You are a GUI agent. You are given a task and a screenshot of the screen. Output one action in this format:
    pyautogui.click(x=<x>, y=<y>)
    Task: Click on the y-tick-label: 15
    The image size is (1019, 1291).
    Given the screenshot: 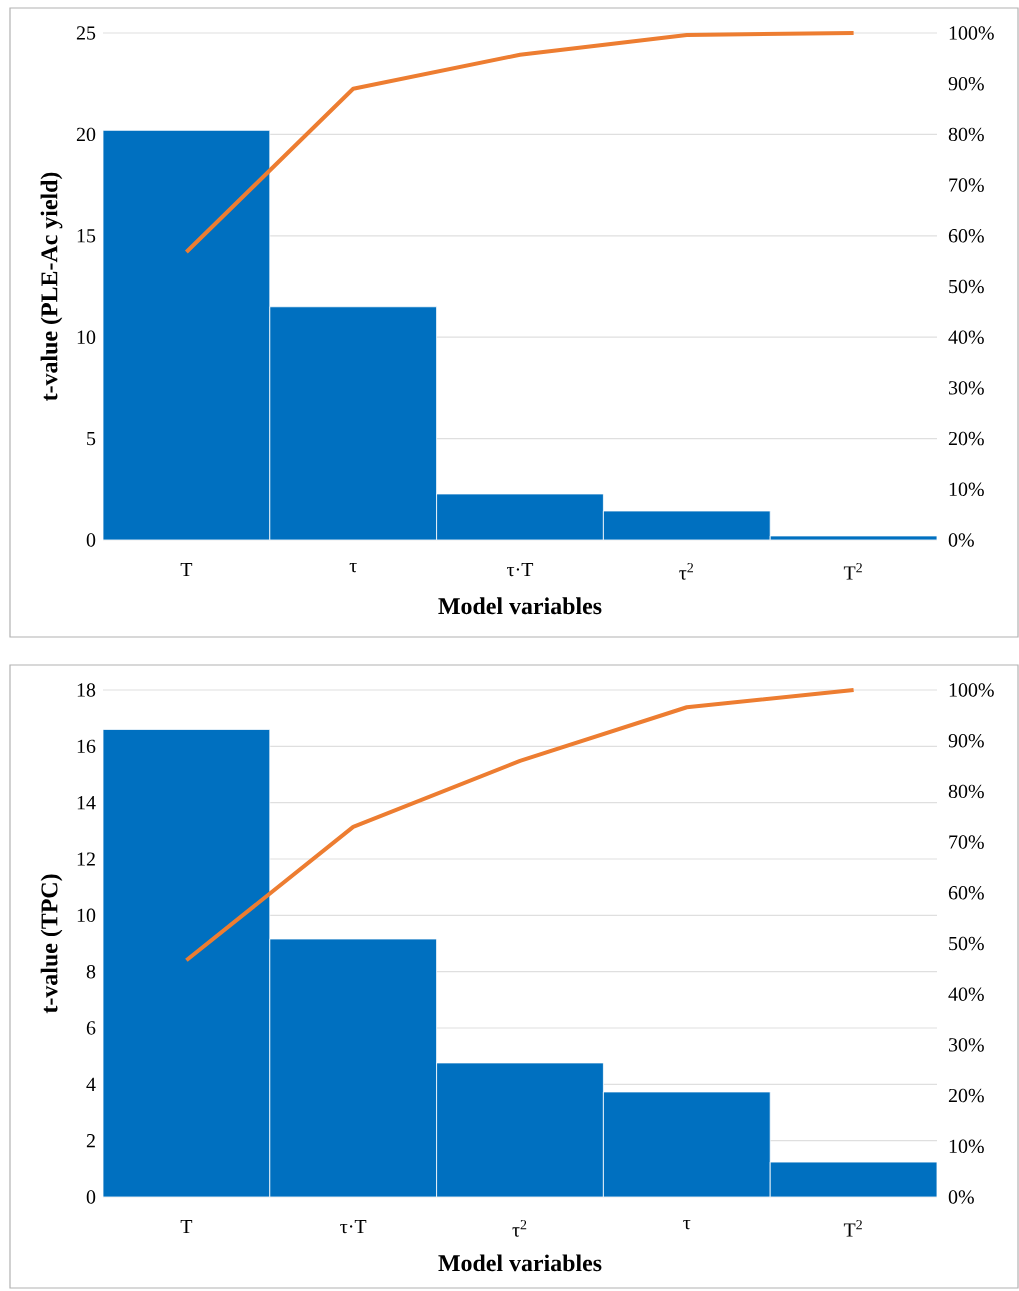 What is the action you would take?
    pyautogui.click(x=86, y=236)
    